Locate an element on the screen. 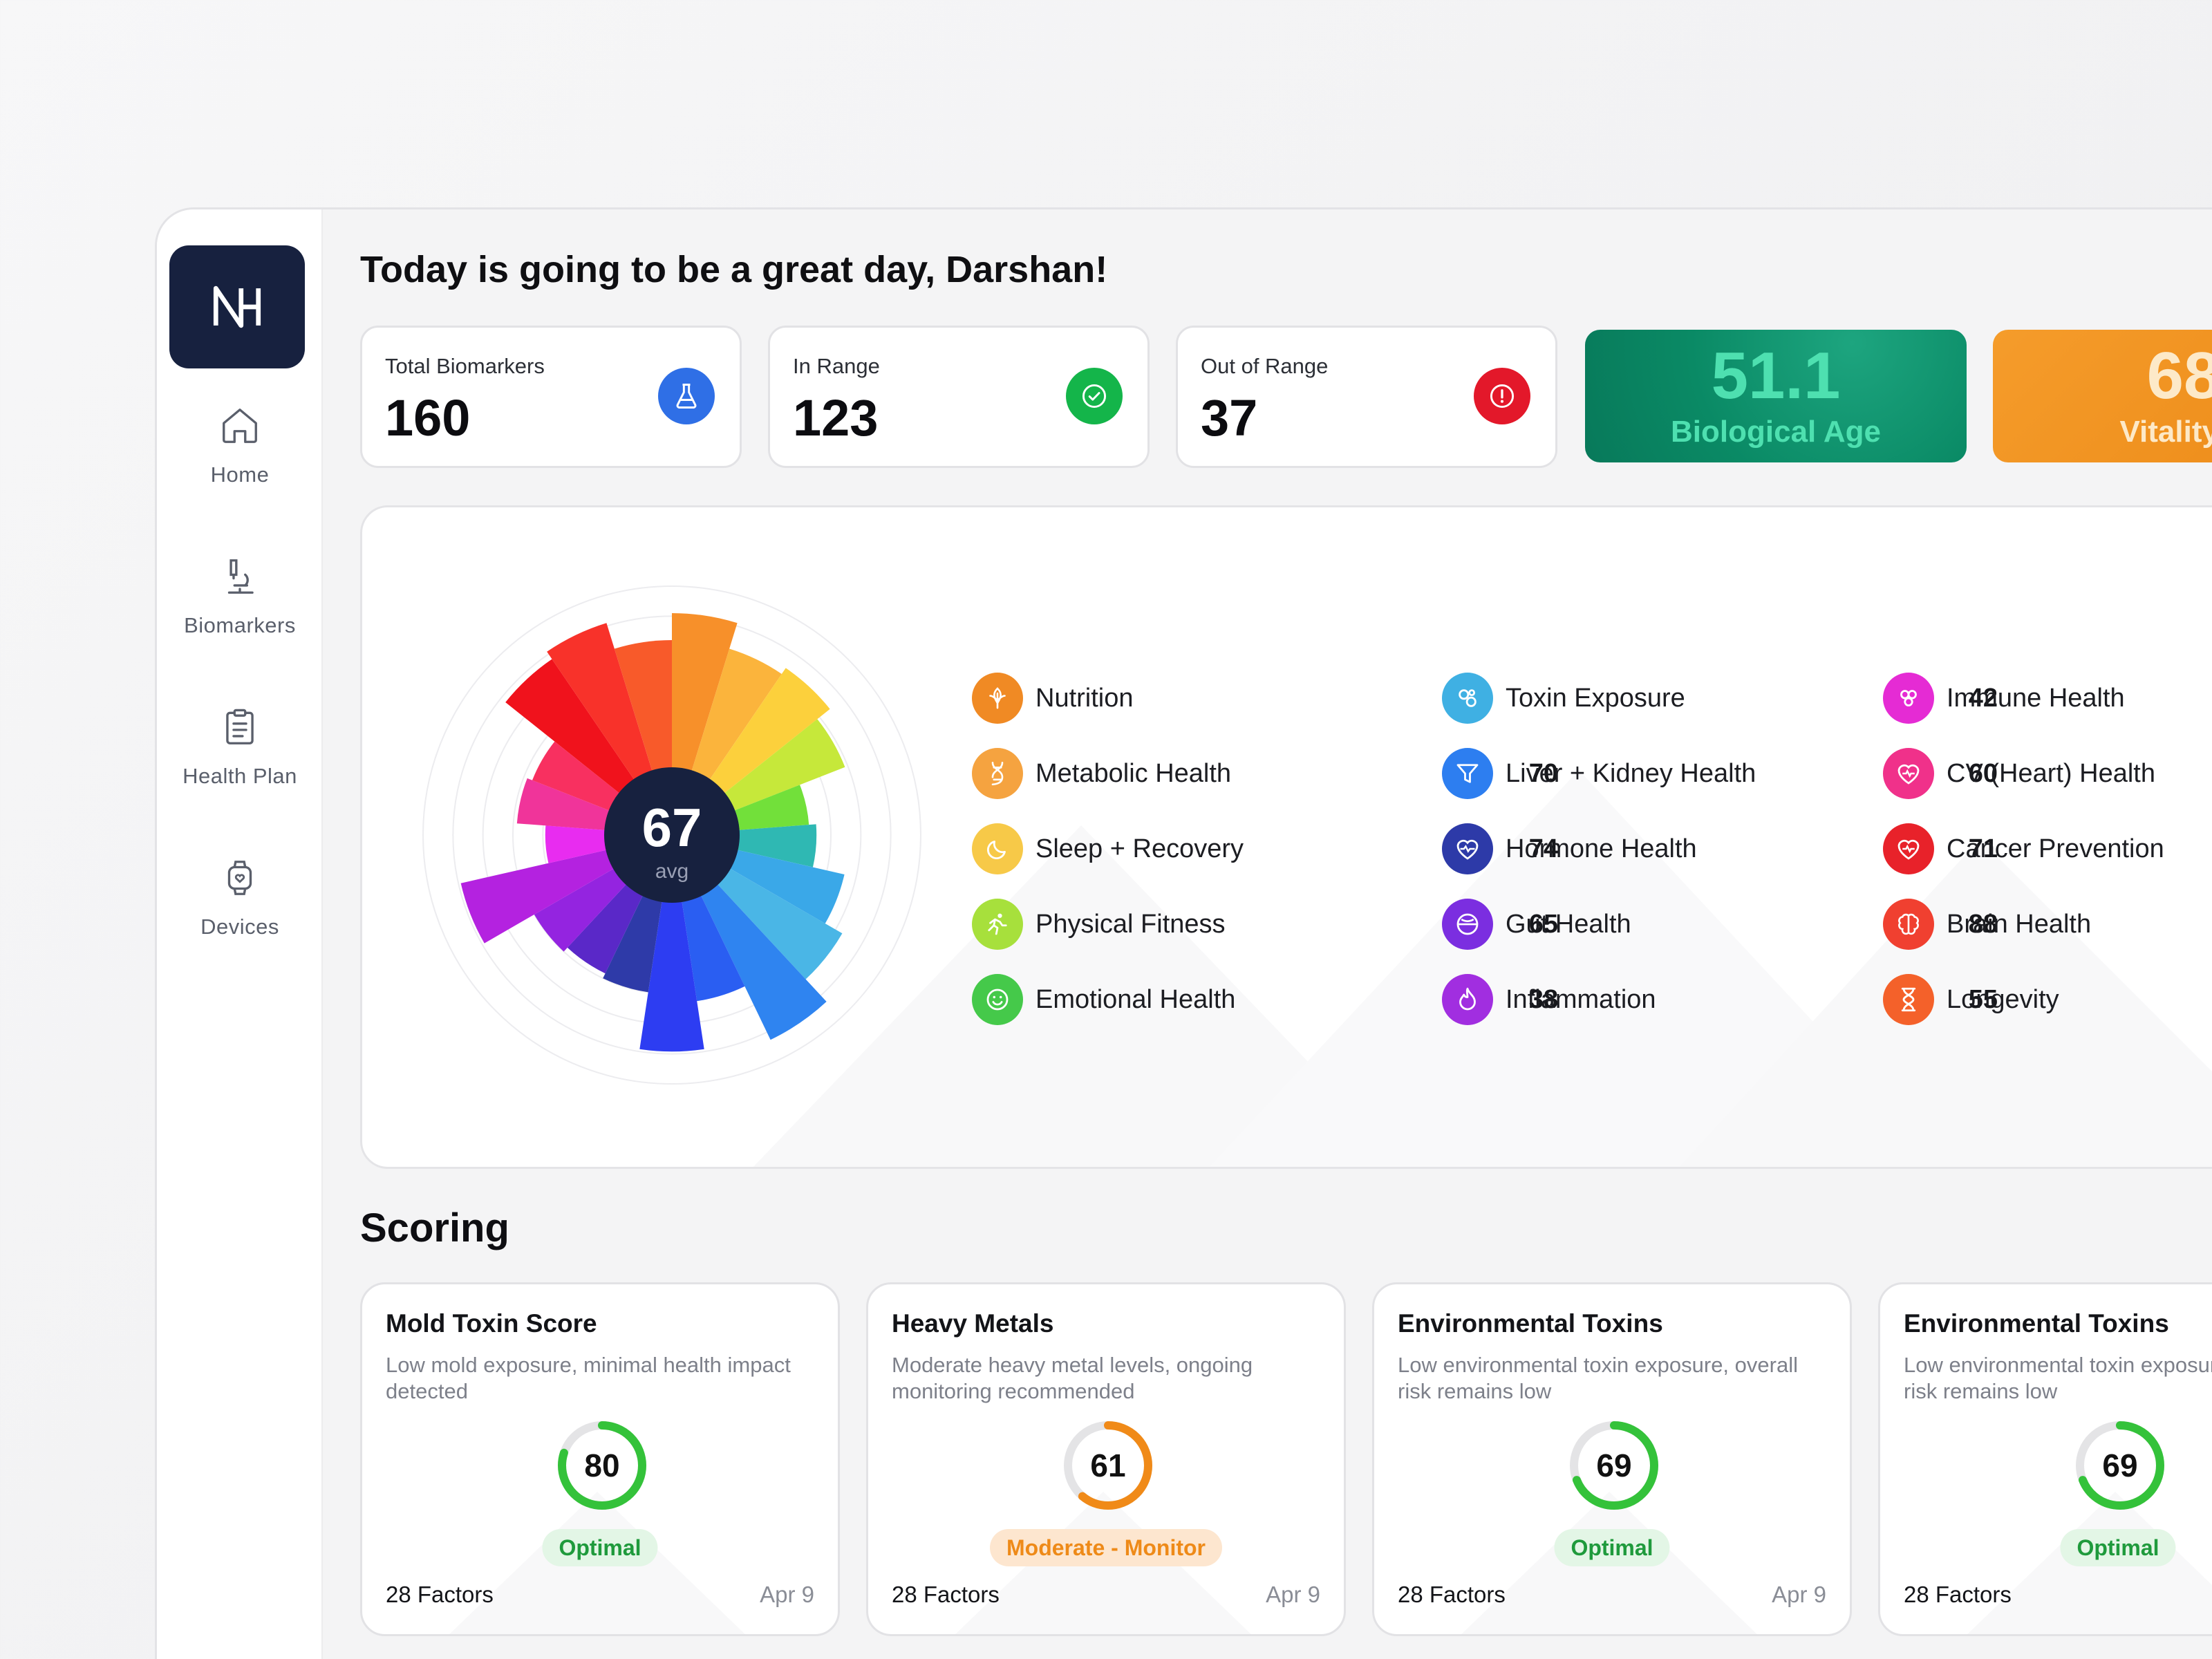  category-label: Hormone Health is located at coordinates (1601, 848).